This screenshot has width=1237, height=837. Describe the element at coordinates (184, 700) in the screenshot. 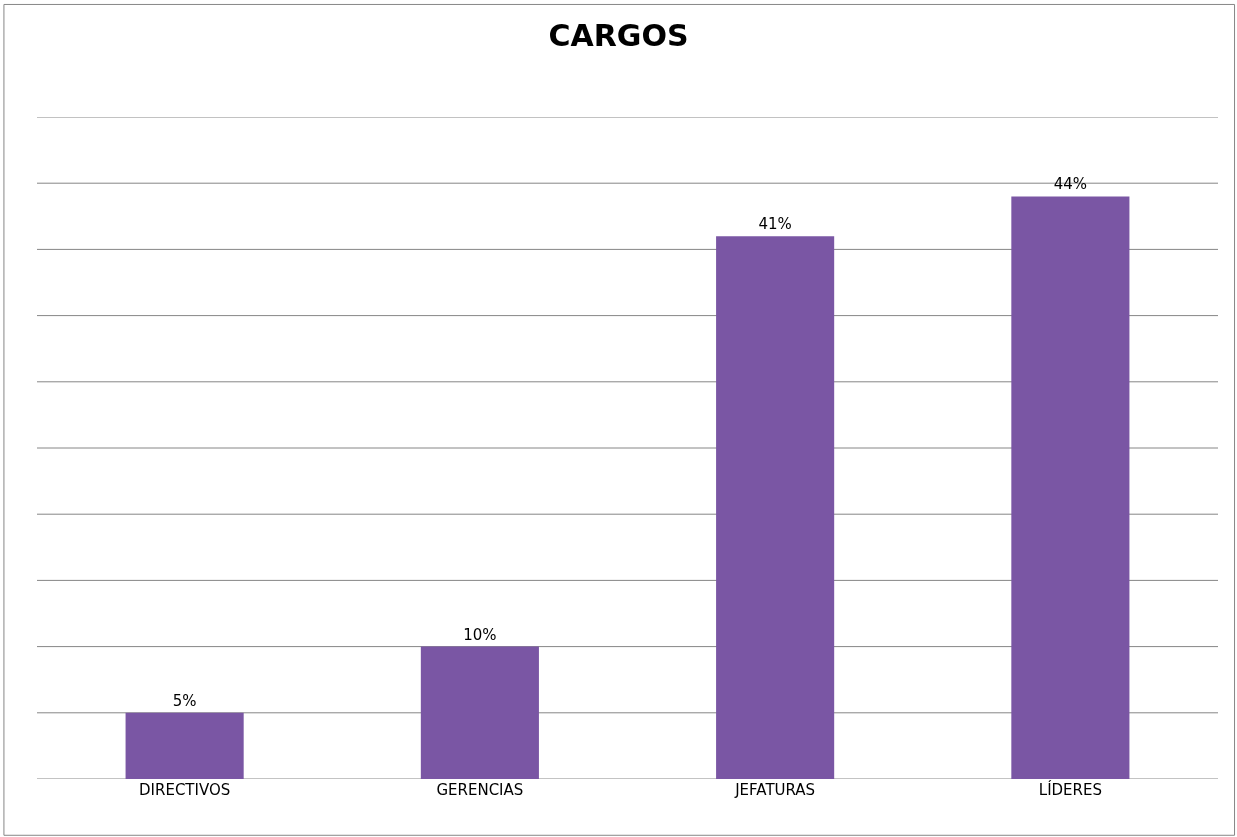

I see `data-label: 5%` at that location.